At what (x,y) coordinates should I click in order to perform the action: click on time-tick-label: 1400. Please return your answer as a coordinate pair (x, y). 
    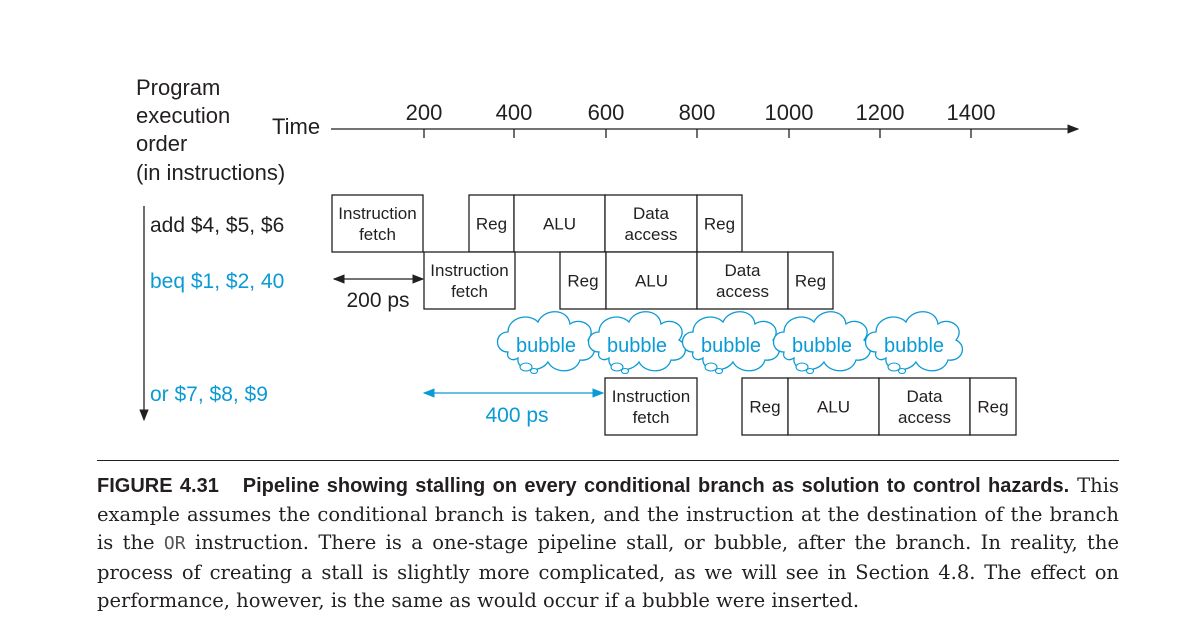
    Looking at the image, I should click on (971, 112).